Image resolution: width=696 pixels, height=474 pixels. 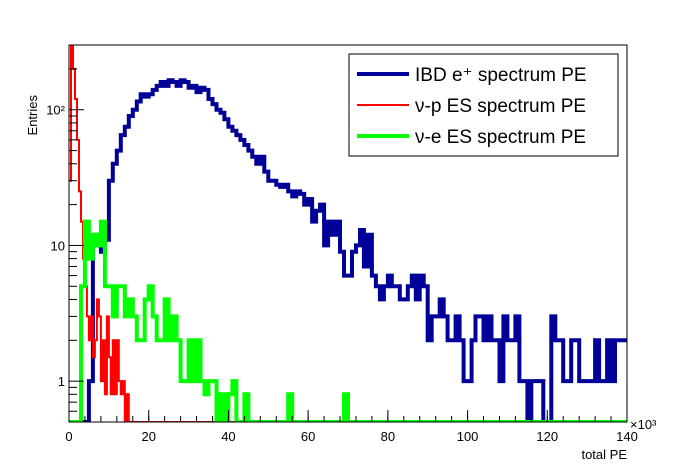 I want to click on x-tick-label: 40, so click(x=228, y=436).